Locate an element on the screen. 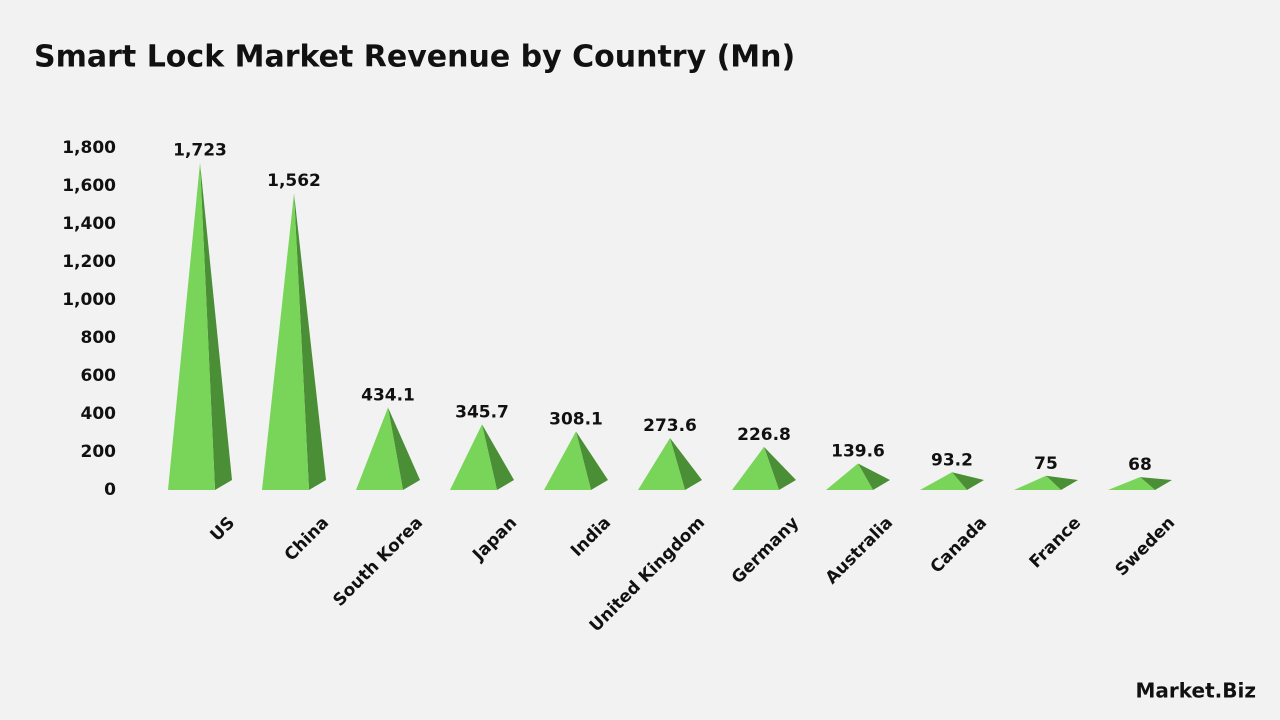 This screenshot has height=720, width=1280. y-tick-label: 800 is located at coordinates (99, 338).